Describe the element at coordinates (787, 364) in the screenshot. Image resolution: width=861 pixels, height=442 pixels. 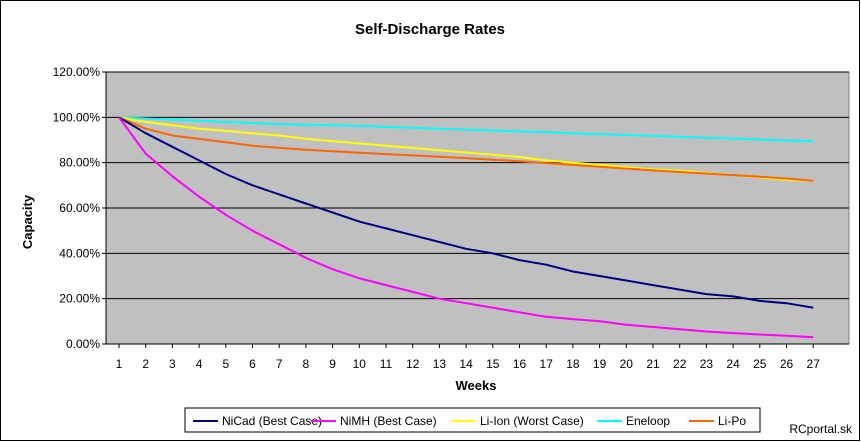
I see `x-tick-label: 26` at that location.